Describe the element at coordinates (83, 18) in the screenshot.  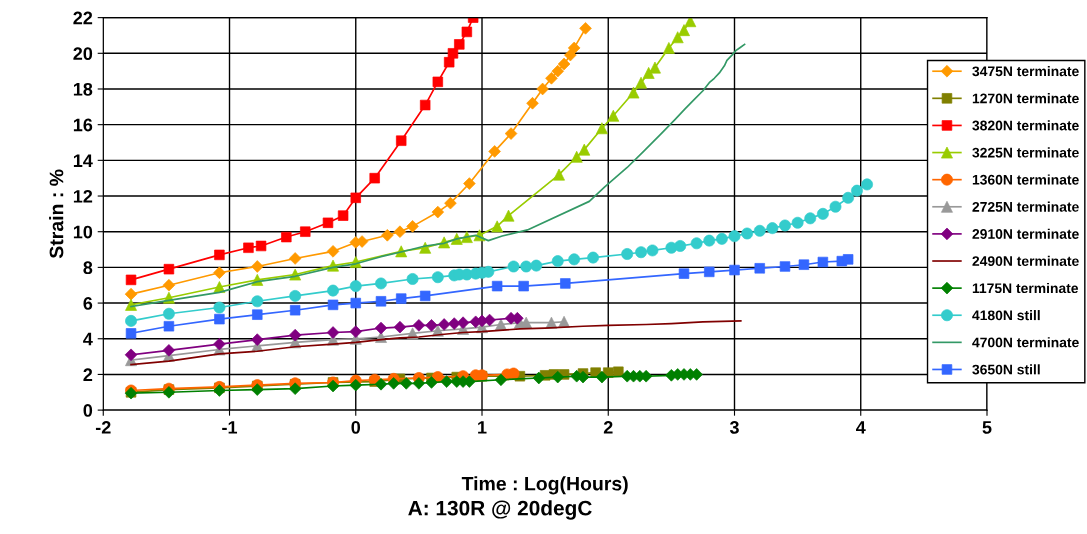
I see `y-tick-label: 22` at that location.